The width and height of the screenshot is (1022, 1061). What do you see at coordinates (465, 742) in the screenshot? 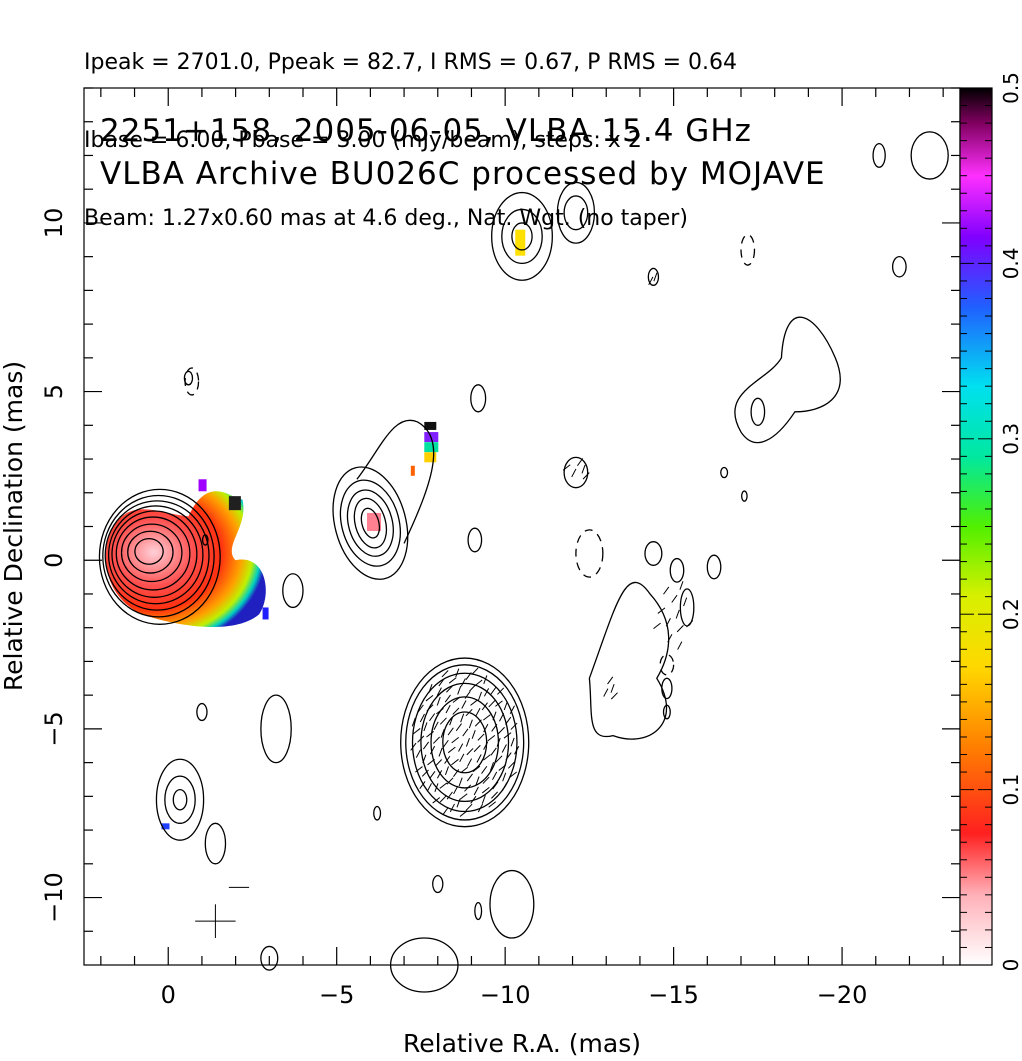
I see `knot2-contour` at bounding box center [465, 742].